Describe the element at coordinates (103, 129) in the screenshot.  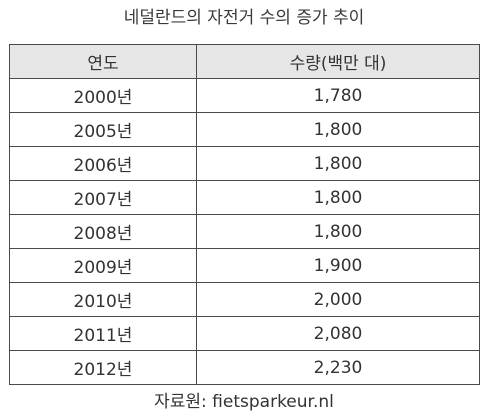
I see `cell-year: 2005년` at that location.